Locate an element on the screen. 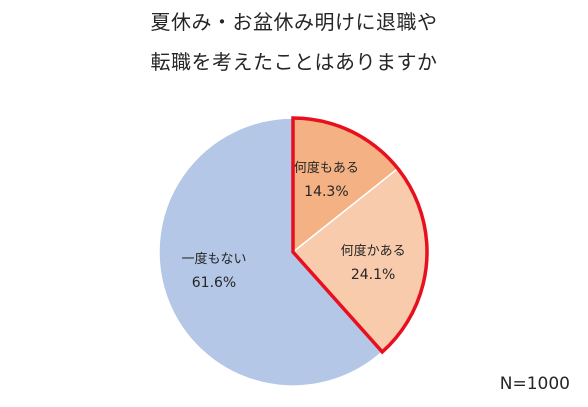 The image size is (588, 407). chart-title-line-2: 転職を考えたことはありますか is located at coordinates (294, 62).